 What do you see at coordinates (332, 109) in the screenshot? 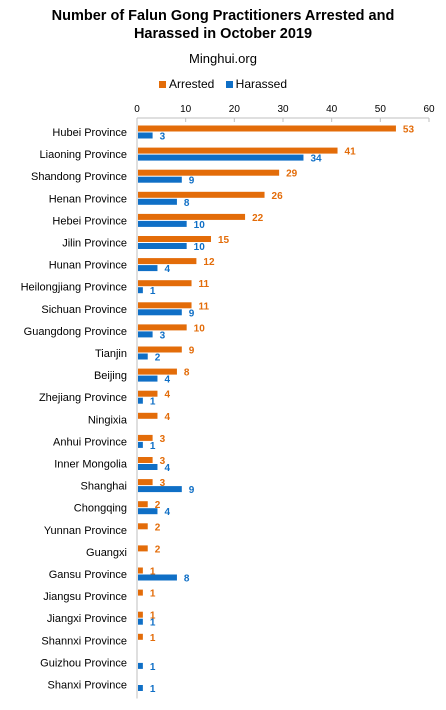
I see `x-tick-label: 40` at bounding box center [332, 109].